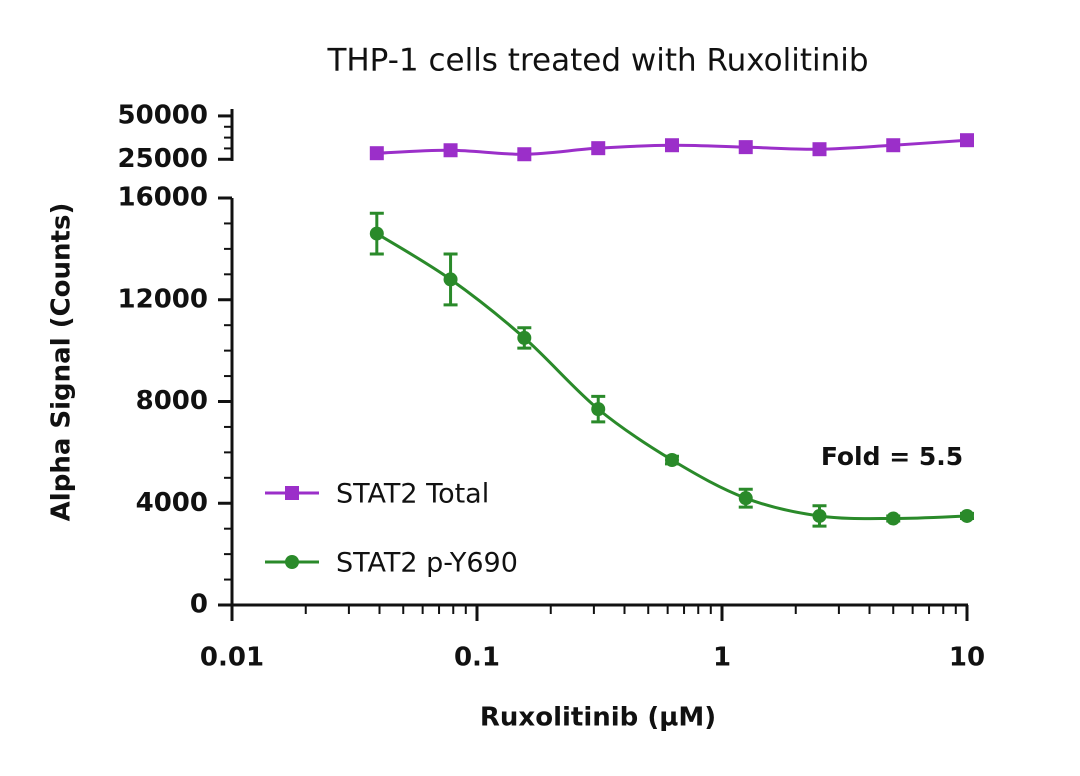 The height and width of the screenshot is (776, 1080). I want to click on x-tick-label: 0.01, so click(232, 658).